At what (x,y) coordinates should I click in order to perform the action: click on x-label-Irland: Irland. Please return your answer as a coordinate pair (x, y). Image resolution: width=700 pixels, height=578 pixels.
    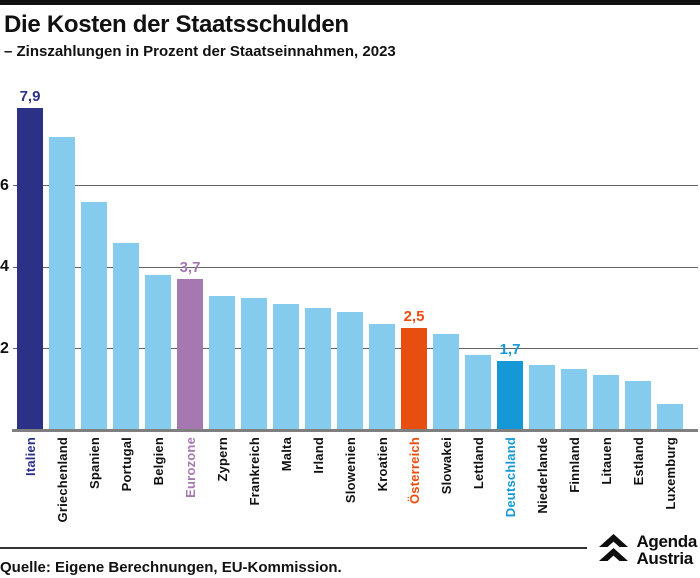
    Looking at the image, I should click on (318, 455).